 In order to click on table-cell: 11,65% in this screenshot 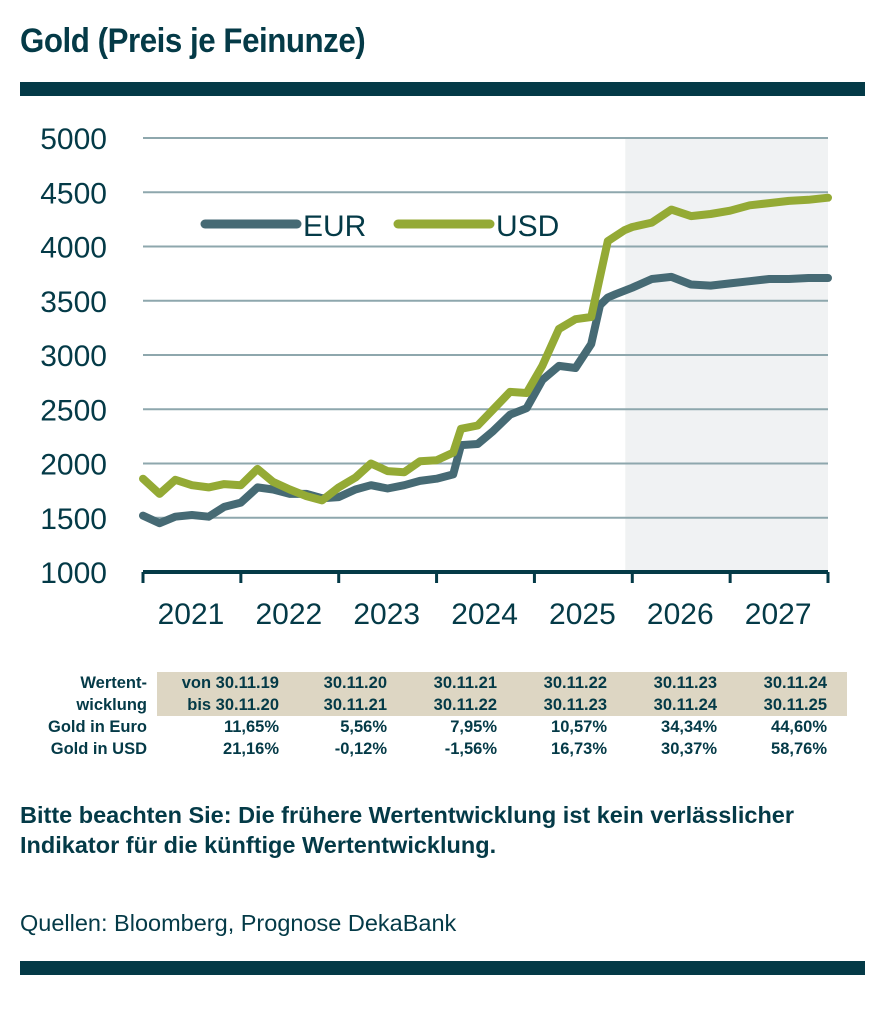, I will do `click(251, 727)`.